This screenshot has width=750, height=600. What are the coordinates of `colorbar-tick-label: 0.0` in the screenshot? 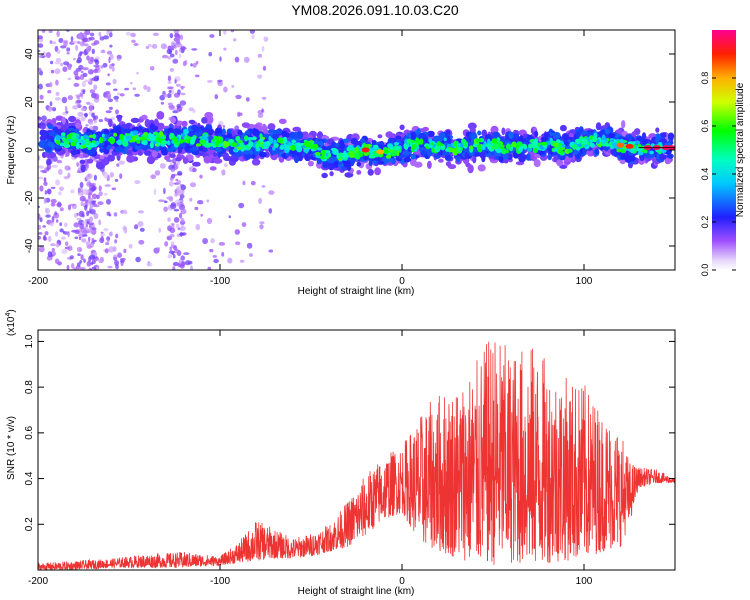 It's located at (705, 270).